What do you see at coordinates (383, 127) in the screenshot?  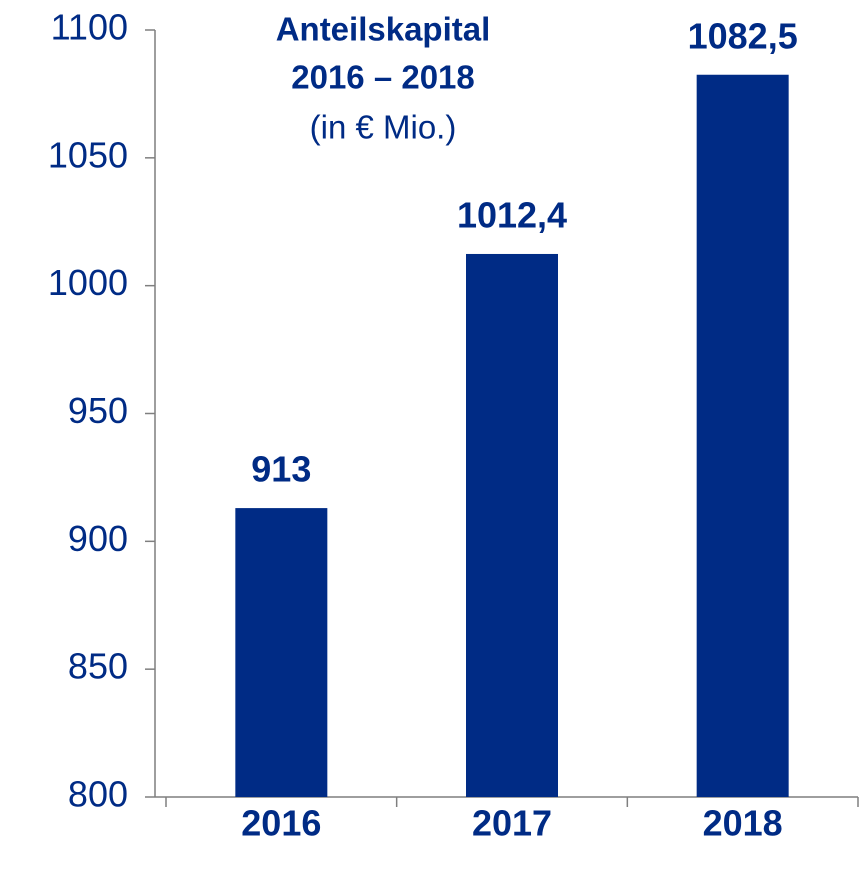 I see `chart-subtitle: (in € Mio.)` at bounding box center [383, 127].